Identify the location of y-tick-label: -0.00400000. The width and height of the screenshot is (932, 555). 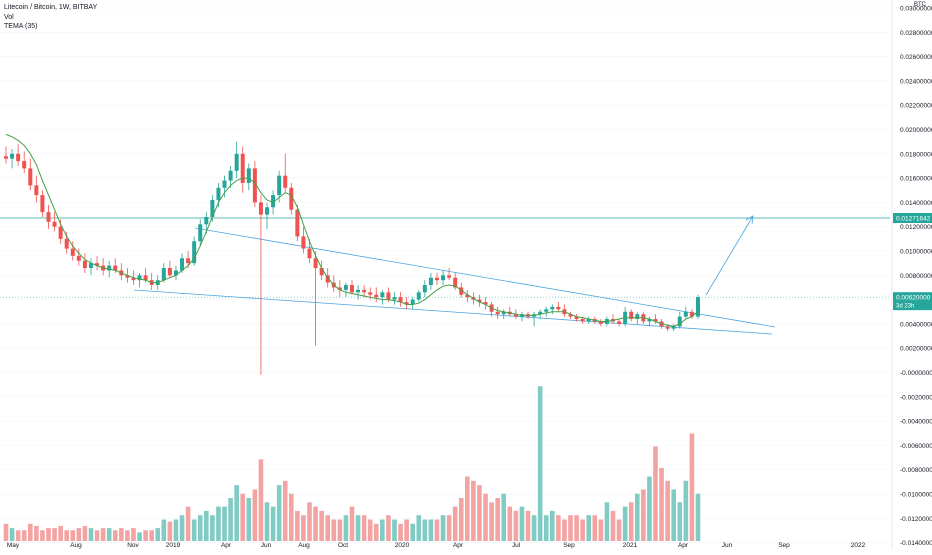
(916, 422).